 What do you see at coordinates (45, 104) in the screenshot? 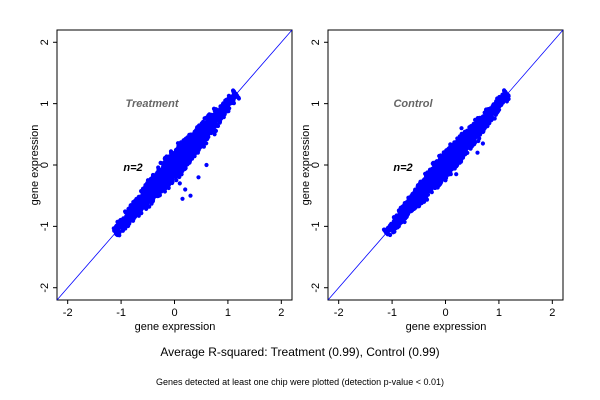
I see `y-tick-label: 1` at bounding box center [45, 104].